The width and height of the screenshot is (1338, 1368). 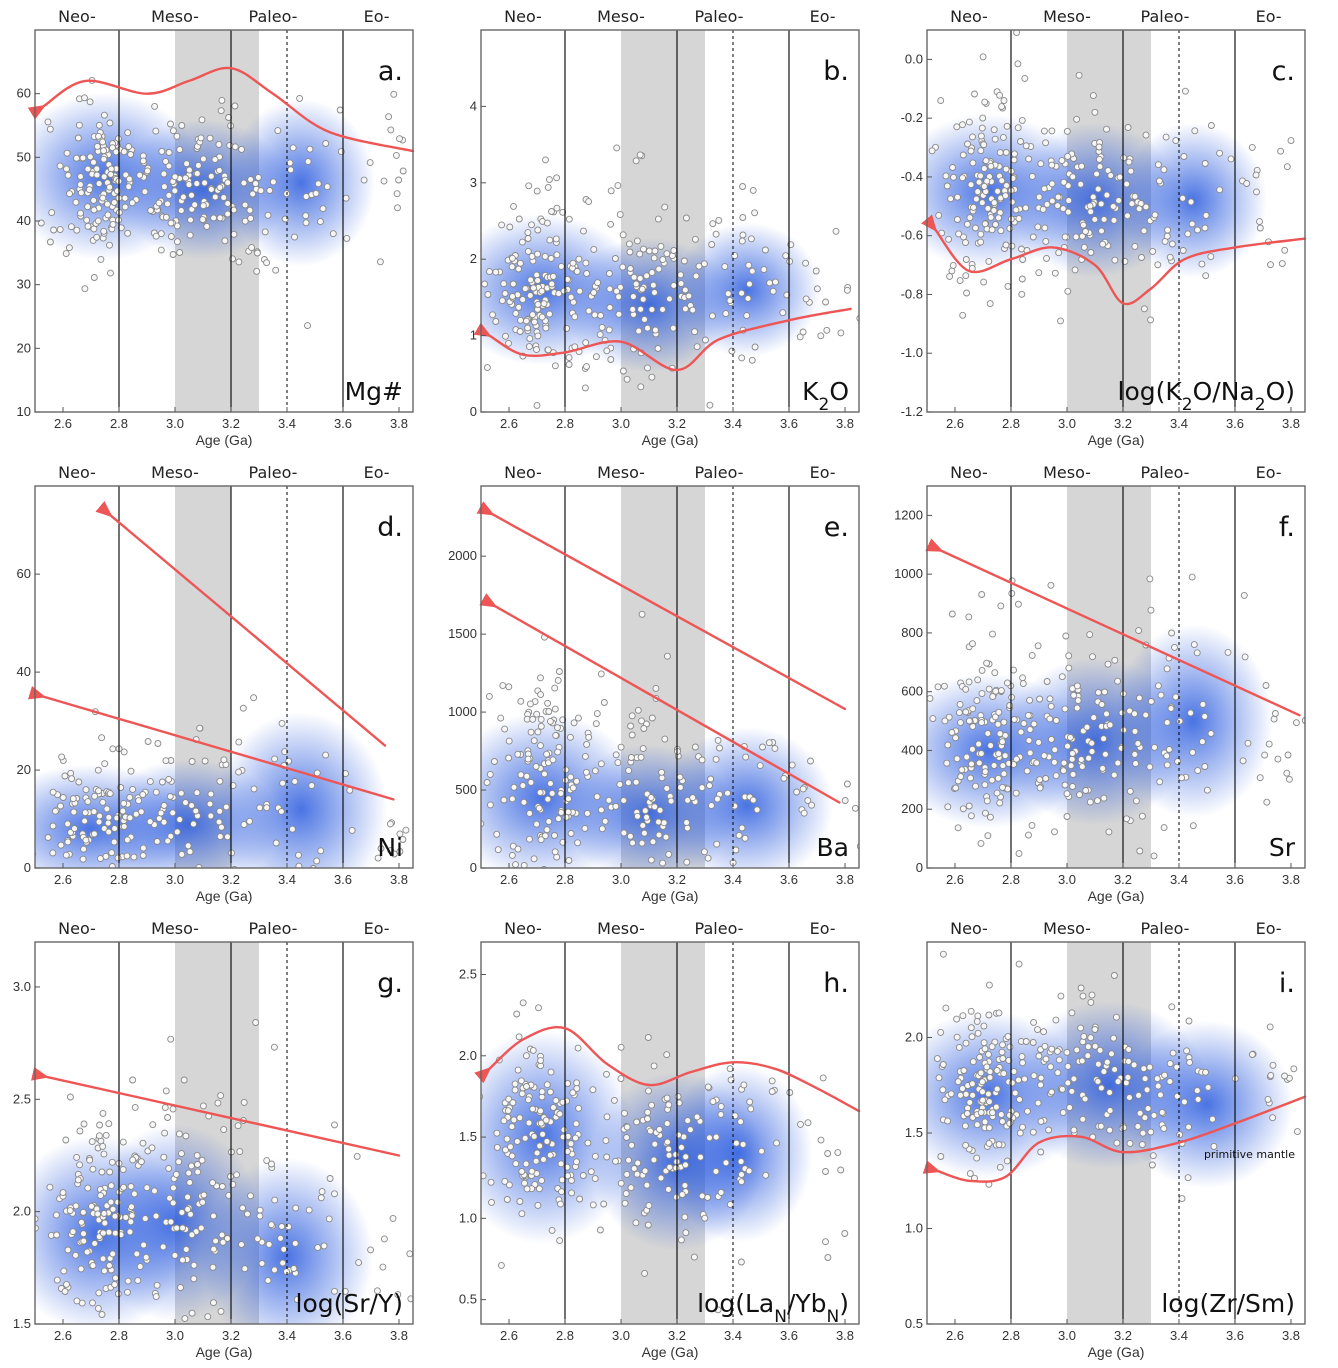 What do you see at coordinates (565, 1335) in the screenshot?
I see `x-tick-label: 2.8` at bounding box center [565, 1335].